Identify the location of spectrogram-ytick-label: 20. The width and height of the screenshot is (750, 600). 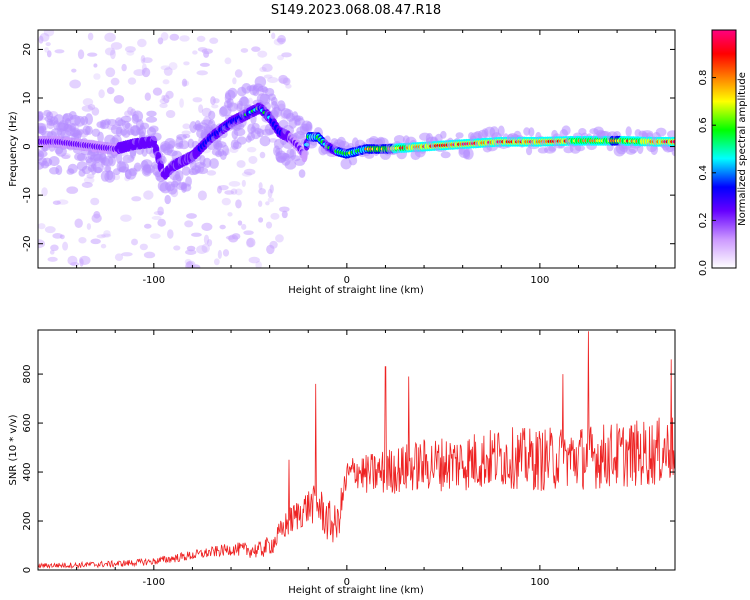
(27, 49).